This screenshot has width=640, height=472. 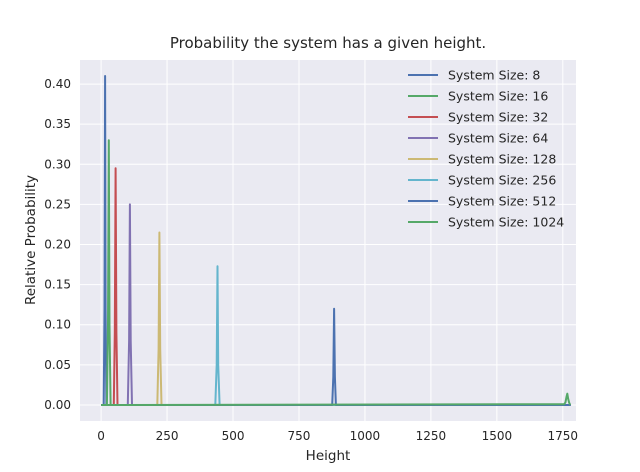 What do you see at coordinates (57, 325) in the screenshot?
I see `y-tick-label: 0.10` at bounding box center [57, 325].